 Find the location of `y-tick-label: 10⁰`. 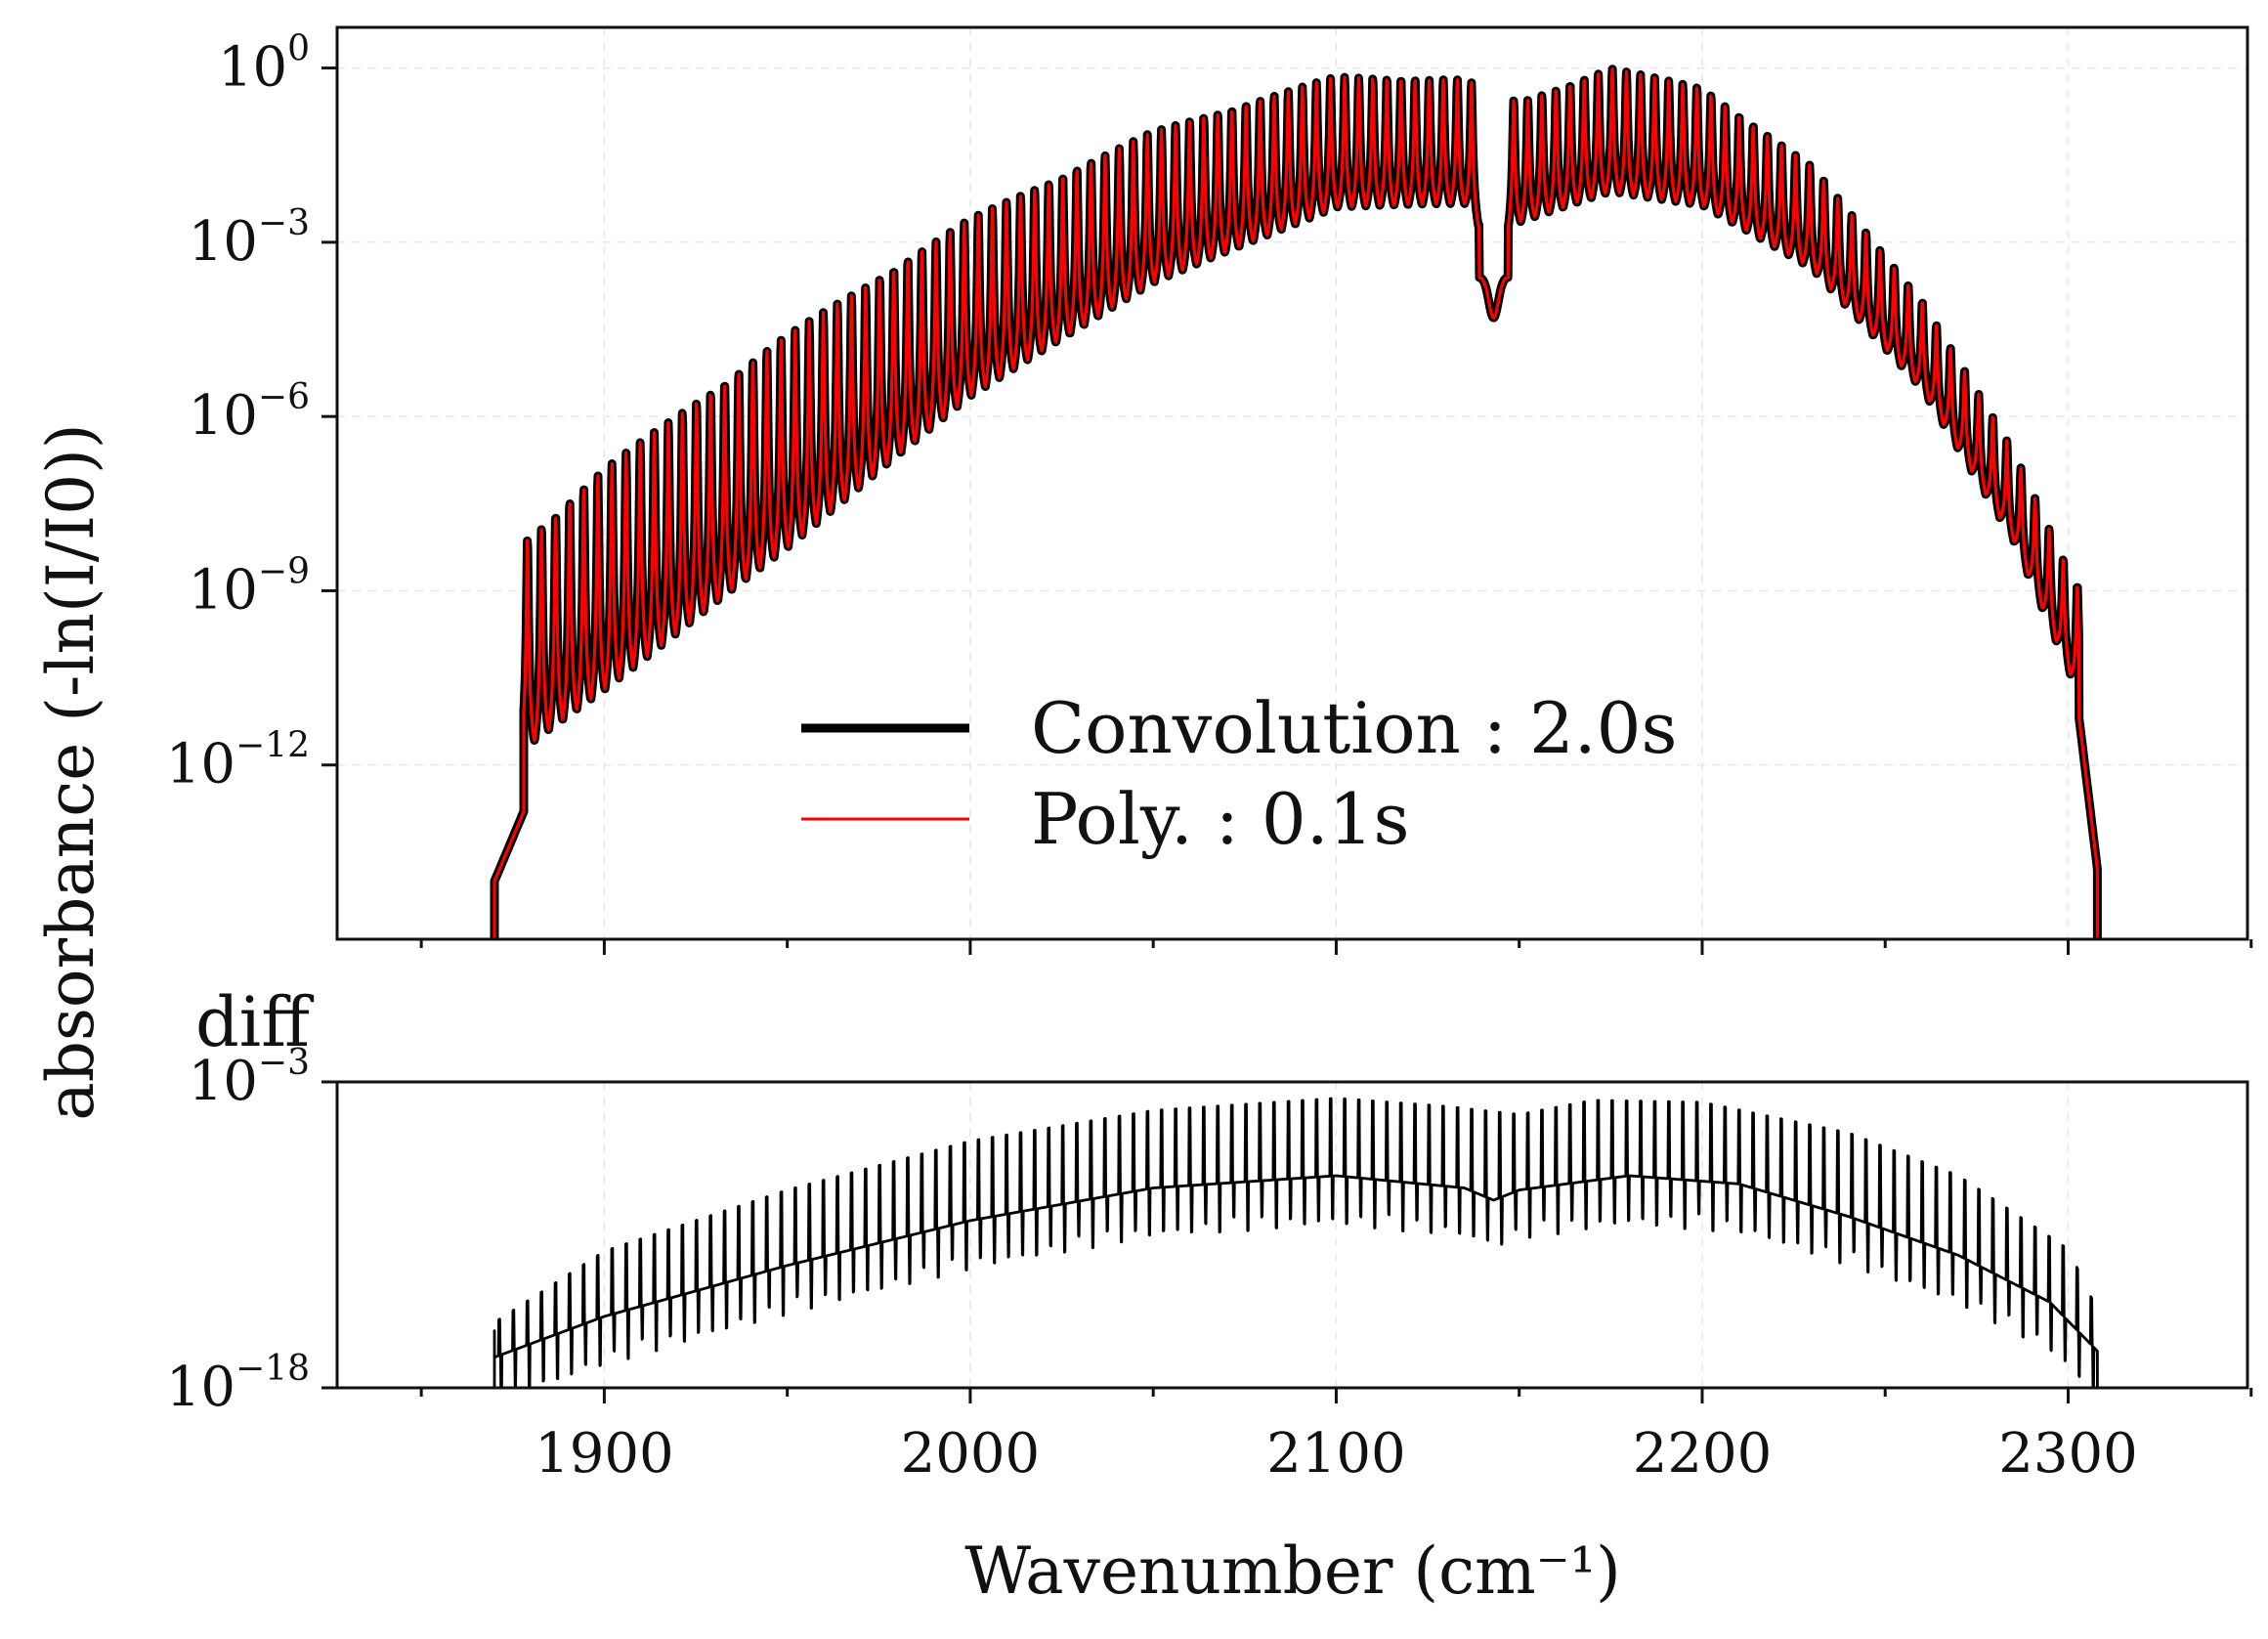

y-tick-label: 10⁰ is located at coordinates (264, 64).